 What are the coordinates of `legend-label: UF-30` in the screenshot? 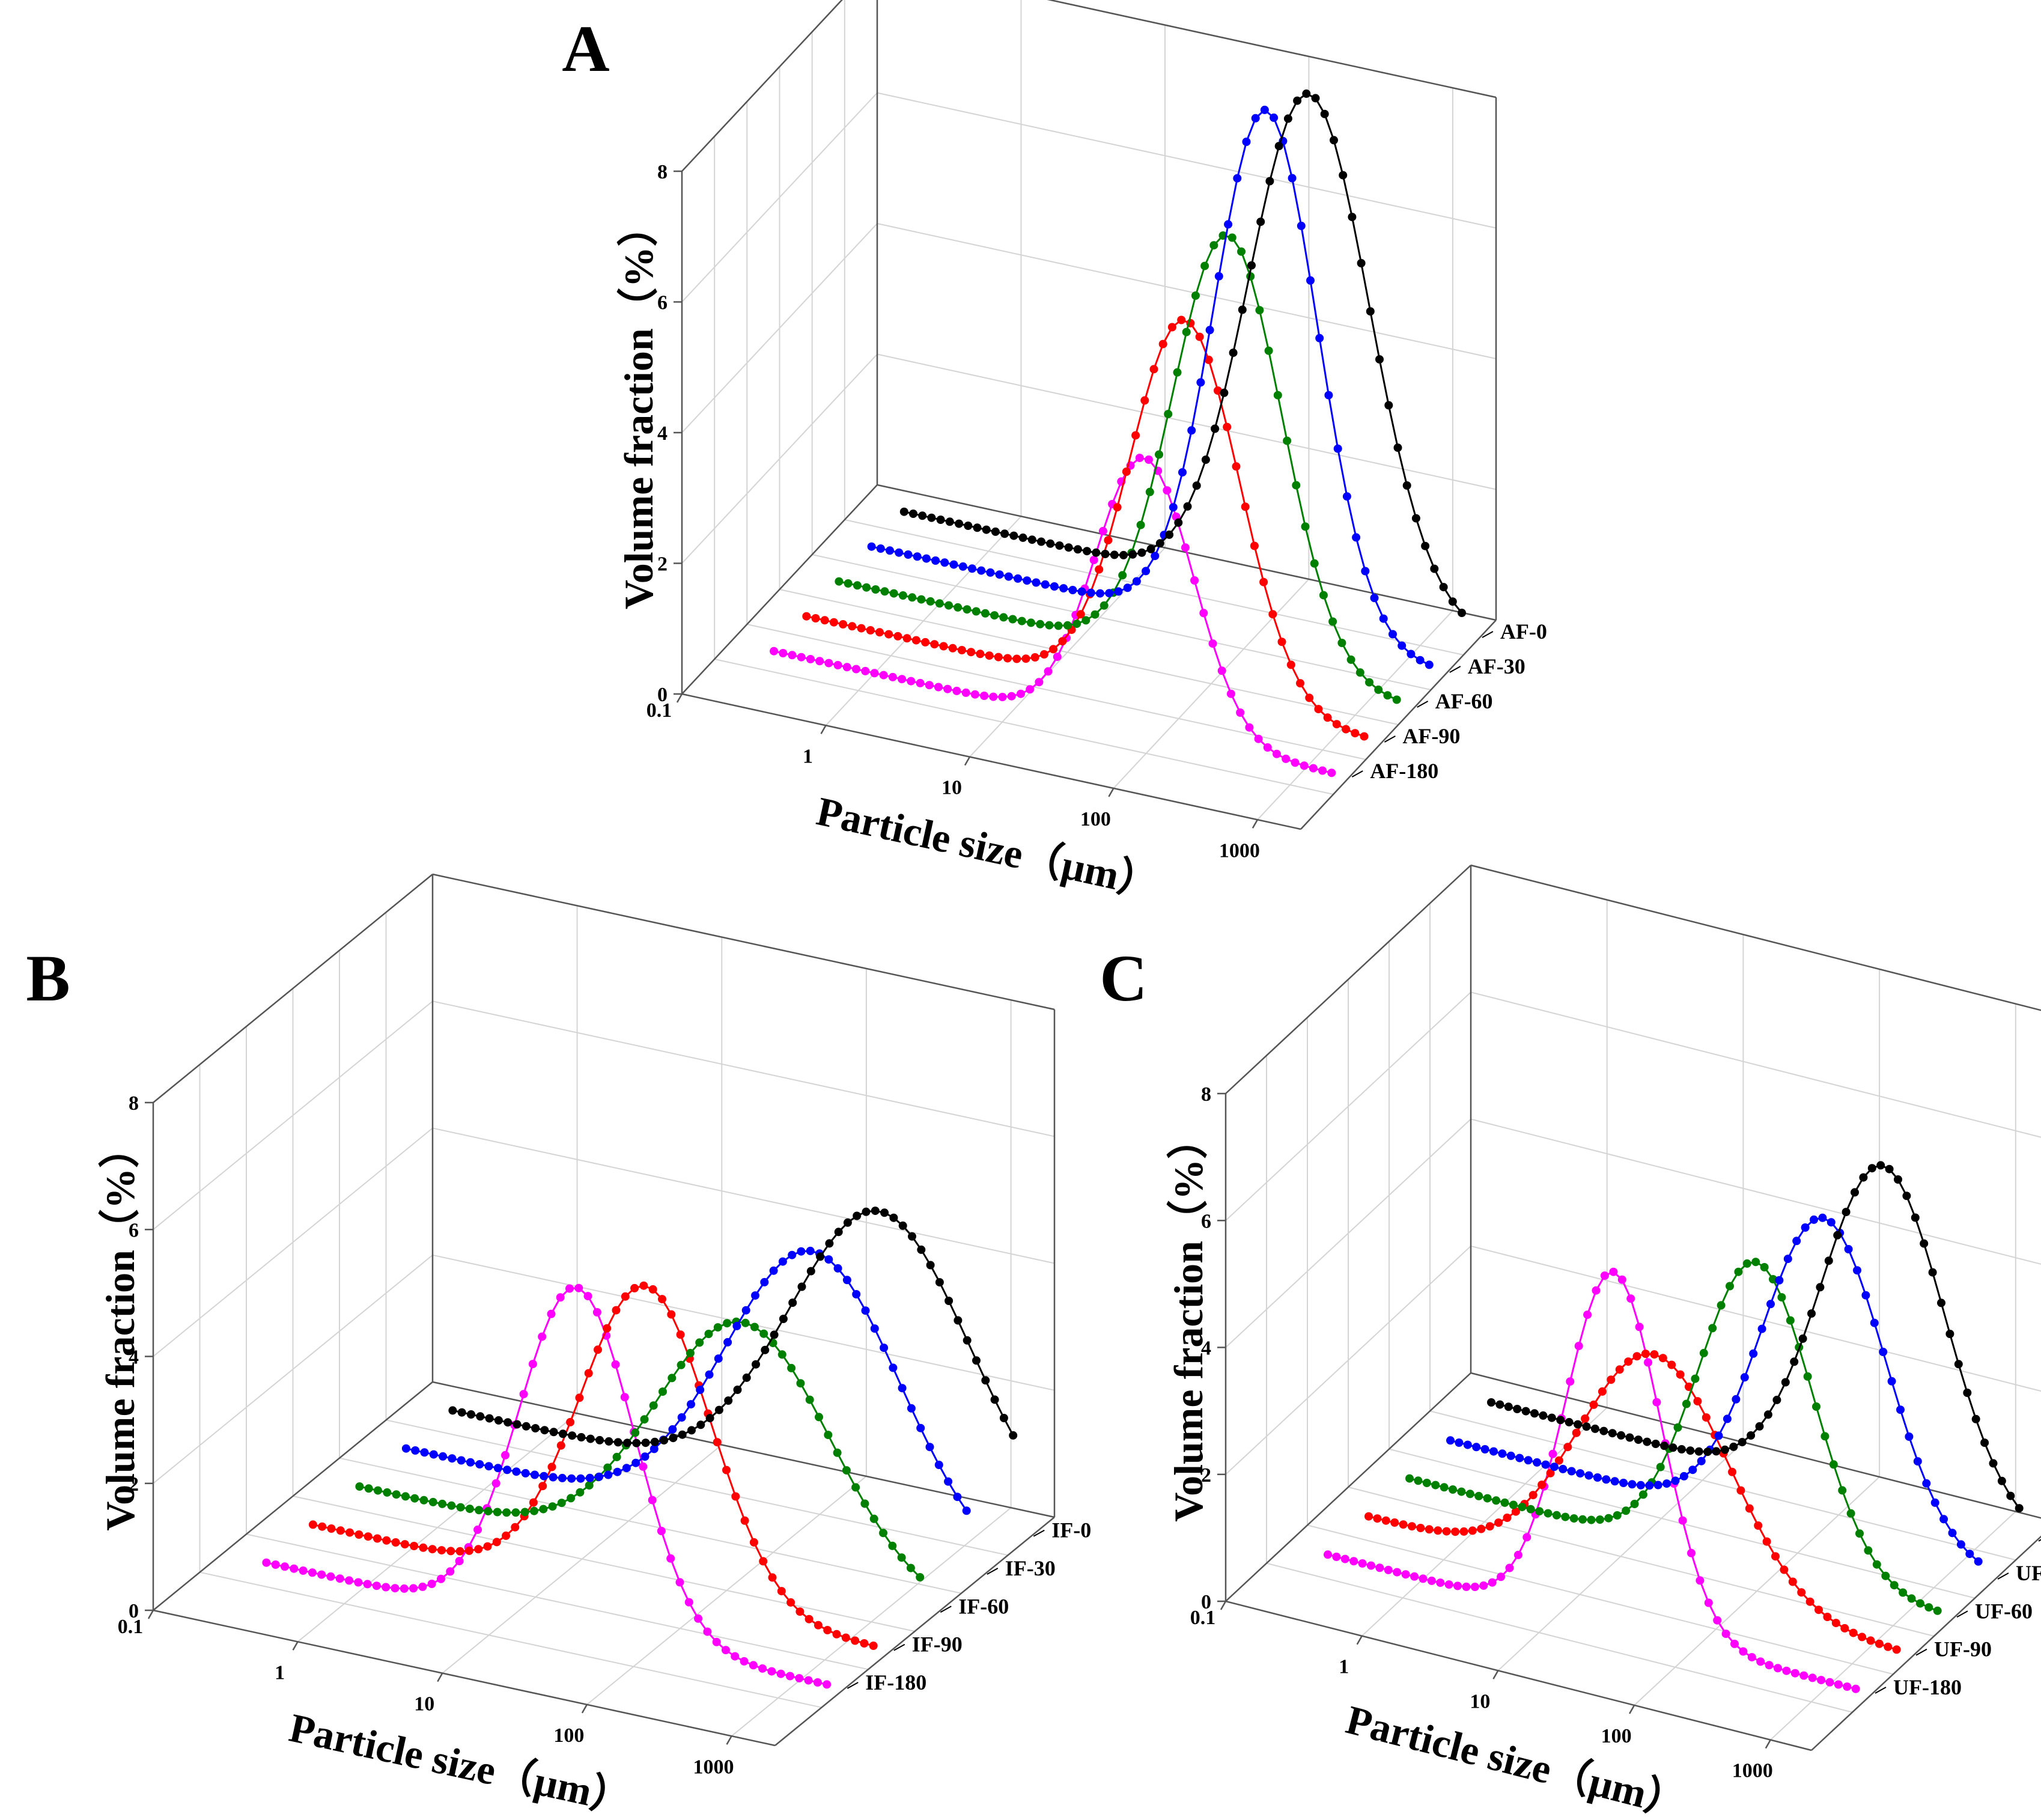 It's located at (2028, 1573).